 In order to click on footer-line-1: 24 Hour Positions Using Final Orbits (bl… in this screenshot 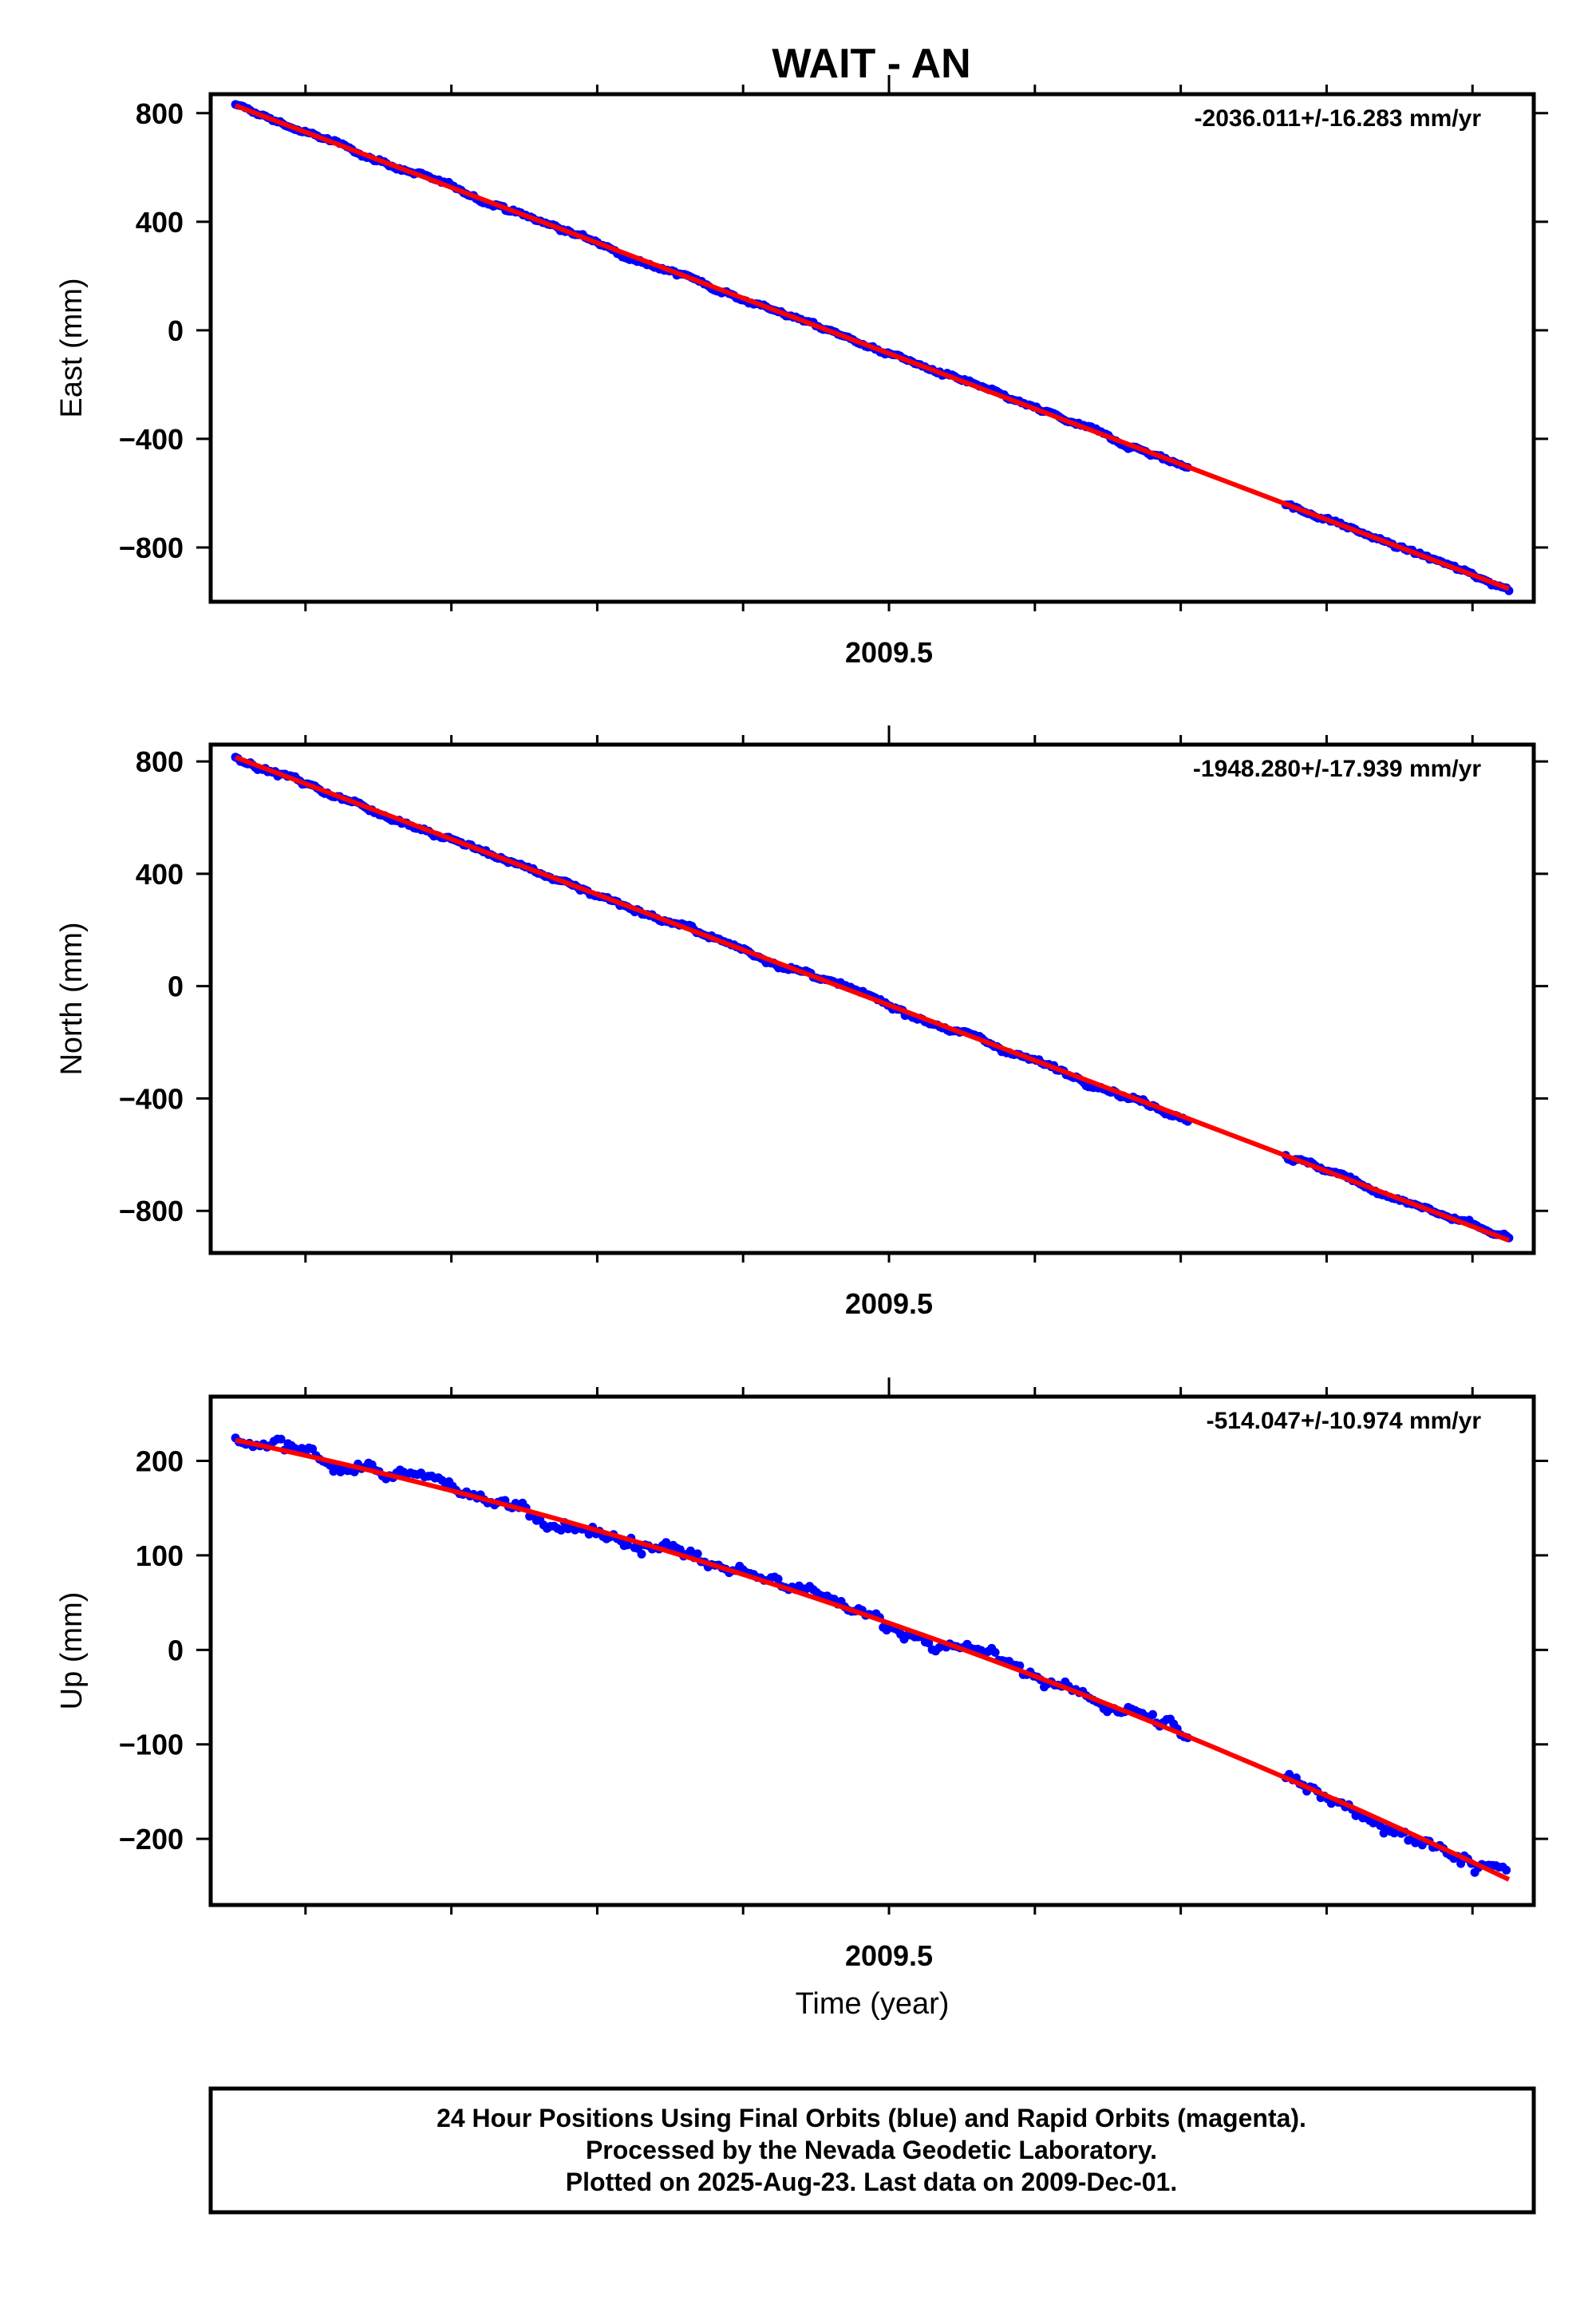, I will do `click(871, 2118)`.